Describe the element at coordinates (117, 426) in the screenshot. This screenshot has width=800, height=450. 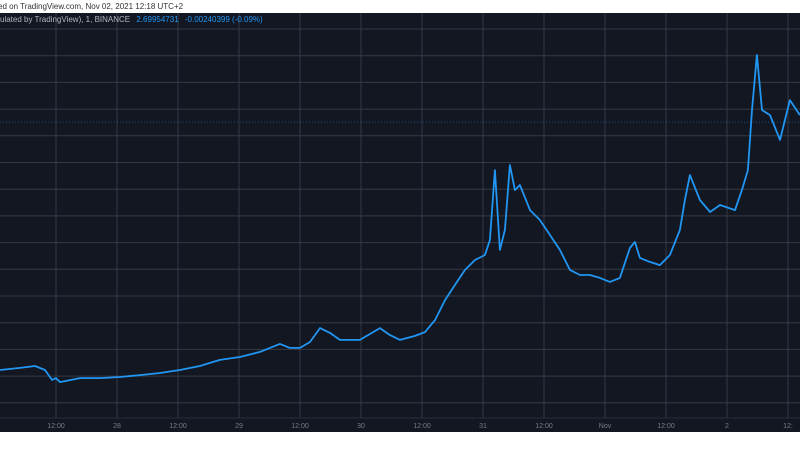
I see `x-tick-label: 28` at that location.